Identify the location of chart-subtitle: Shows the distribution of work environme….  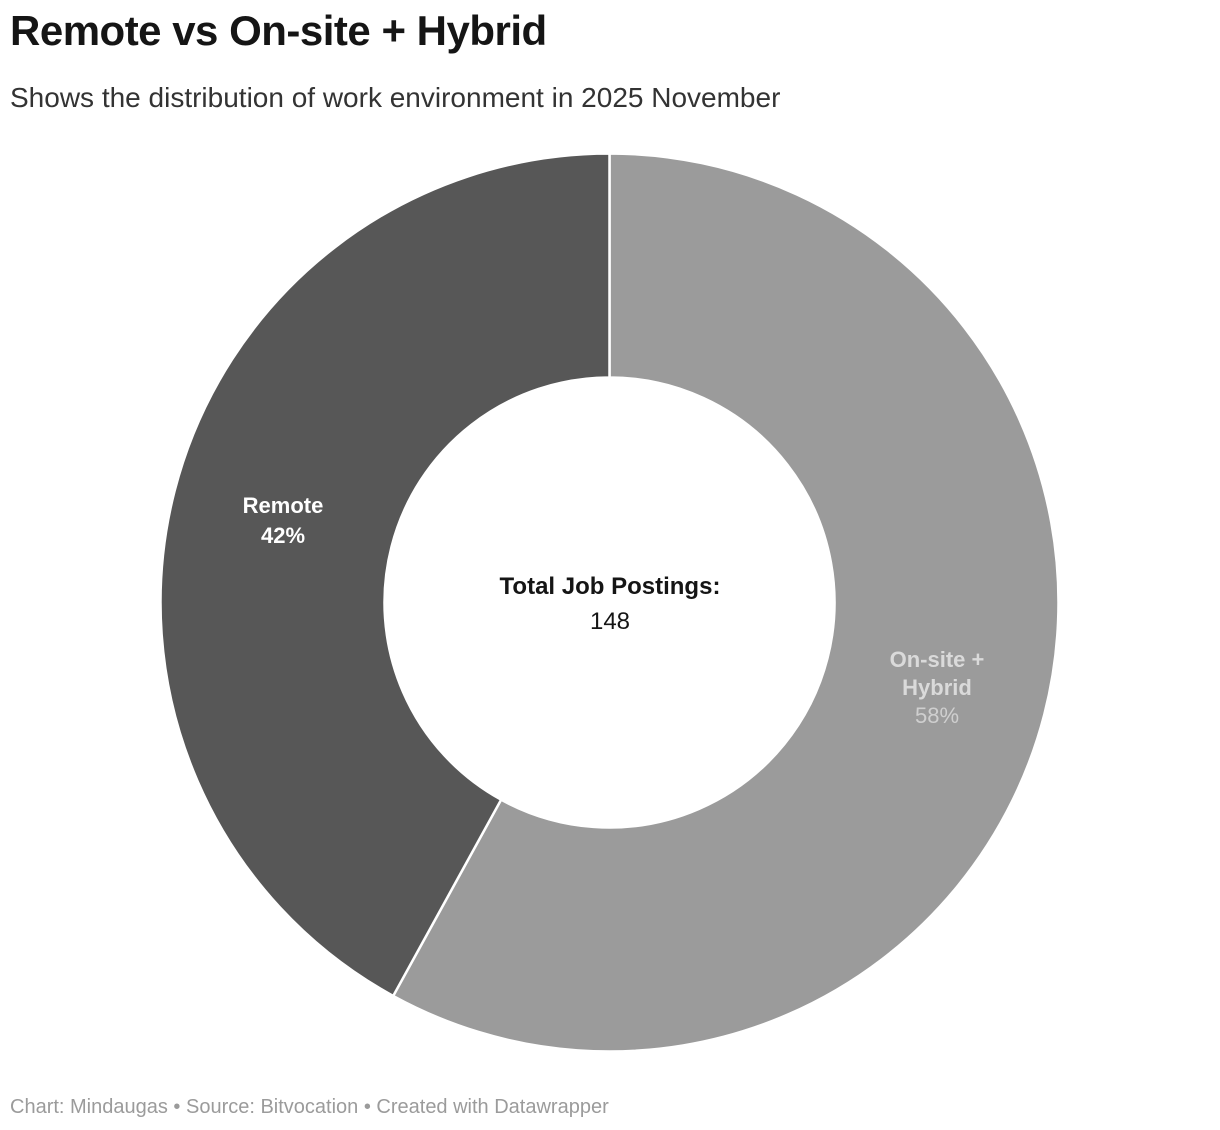
(395, 97).